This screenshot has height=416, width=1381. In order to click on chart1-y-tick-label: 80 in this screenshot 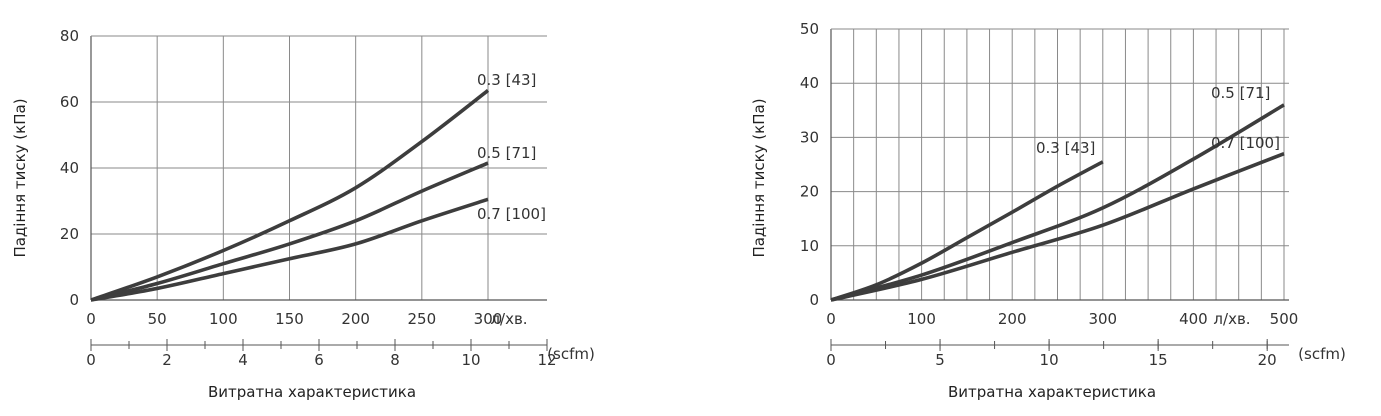, I will do `click(69, 36)`.